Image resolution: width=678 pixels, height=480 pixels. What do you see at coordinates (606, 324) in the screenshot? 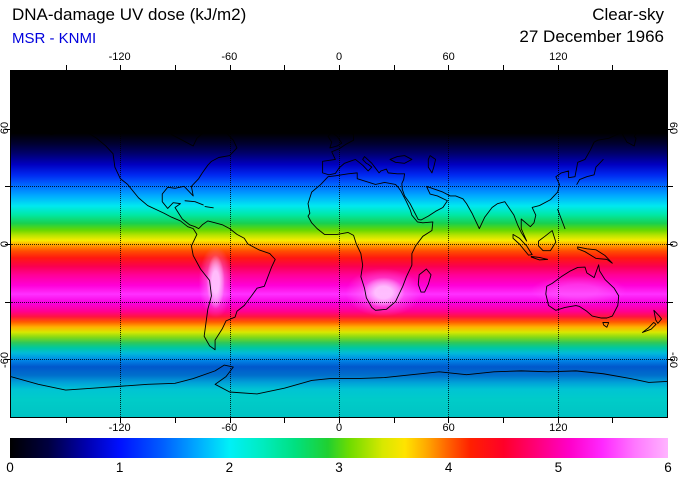
I see `coastline-tasmania` at bounding box center [606, 324].